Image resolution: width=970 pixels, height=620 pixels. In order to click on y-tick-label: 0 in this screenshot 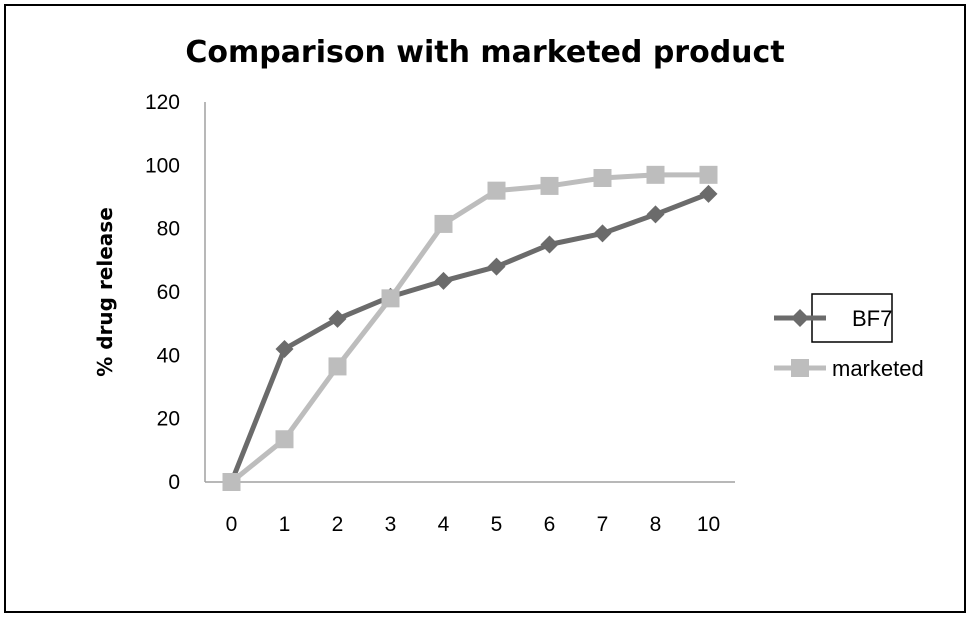, I will do `click(174, 482)`.